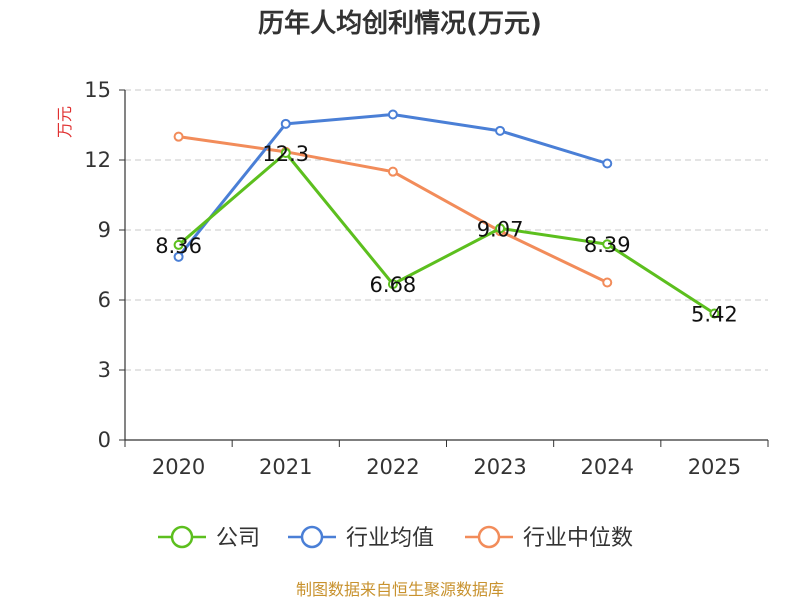 The width and height of the screenshot is (800, 600). I want to click on legend: 公司 行业均值 行业中位数, so click(395, 538).